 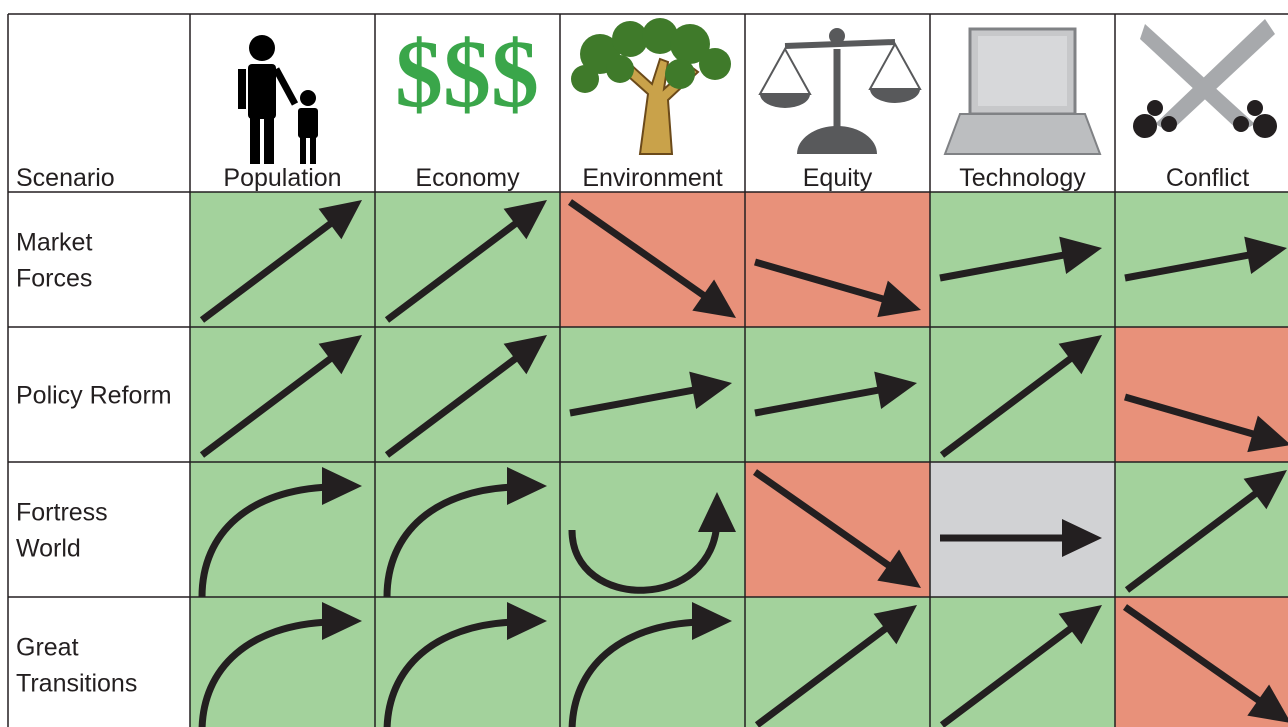 What do you see at coordinates (54, 243) in the screenshot?
I see `row-label: Market` at bounding box center [54, 243].